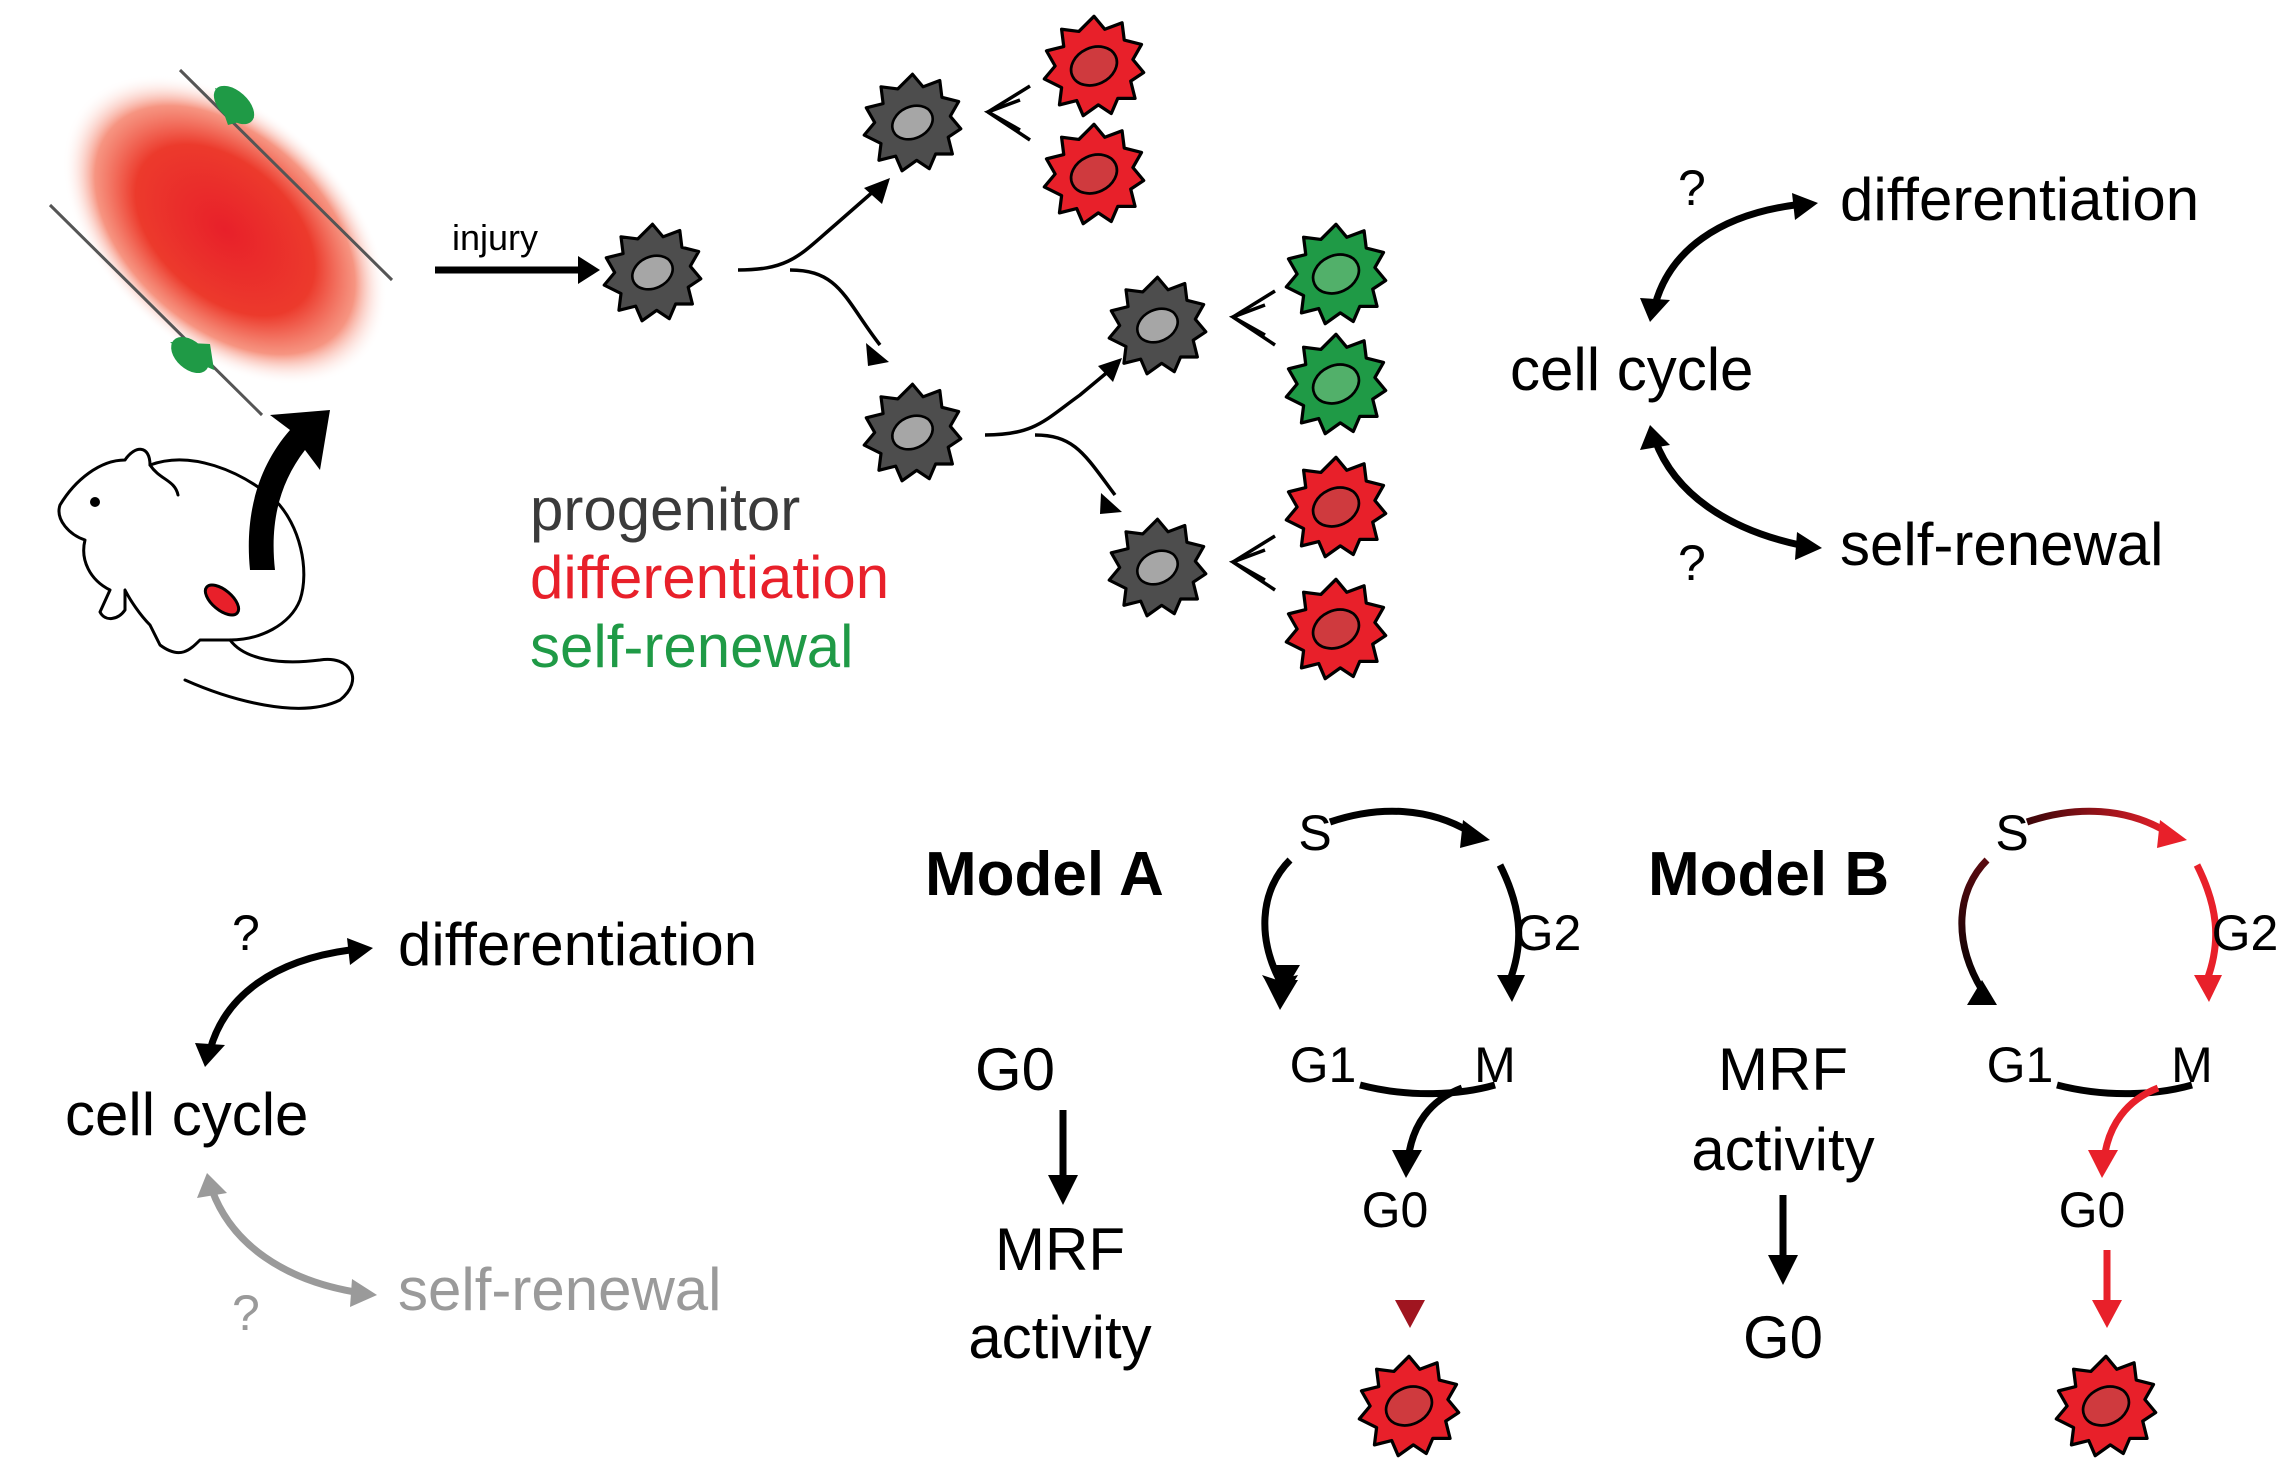 The image size is (2283, 1462). What do you see at coordinates (665, 509) in the screenshot?
I see `legend-progenitor: progenitor` at bounding box center [665, 509].